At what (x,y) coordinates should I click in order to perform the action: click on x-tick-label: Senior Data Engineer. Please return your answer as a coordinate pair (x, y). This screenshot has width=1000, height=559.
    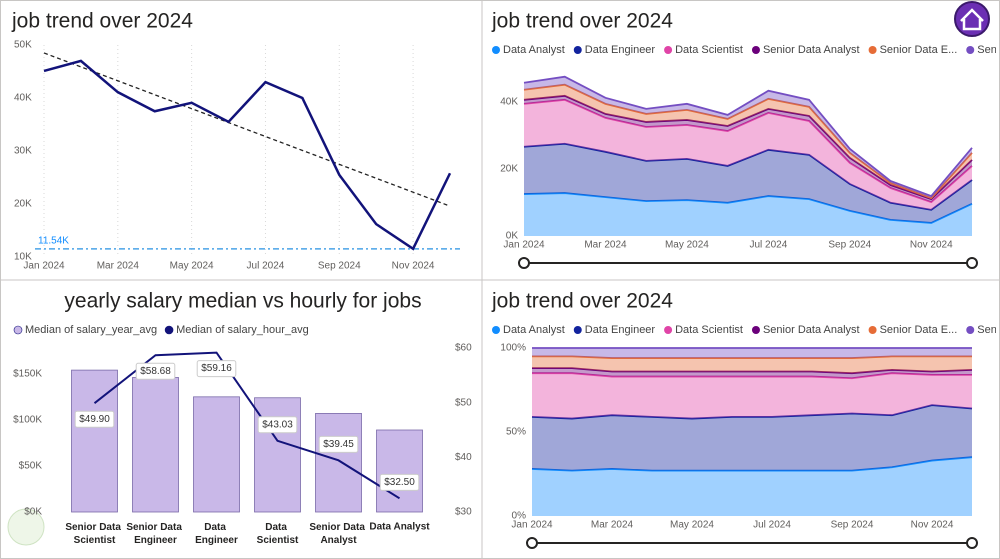
    Looking at the image, I should click on (155, 534).